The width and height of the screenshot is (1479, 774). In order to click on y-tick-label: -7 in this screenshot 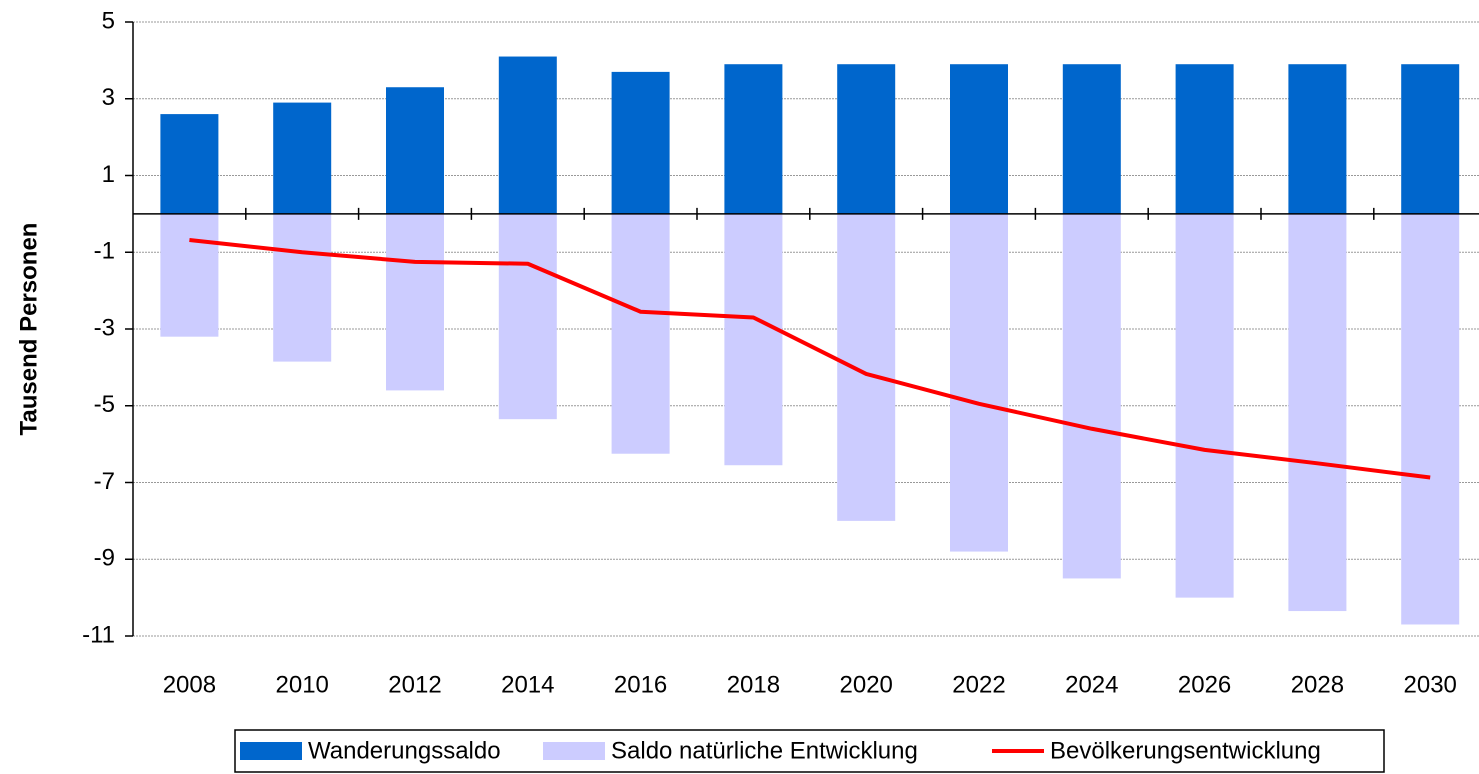, I will do `click(104, 481)`.